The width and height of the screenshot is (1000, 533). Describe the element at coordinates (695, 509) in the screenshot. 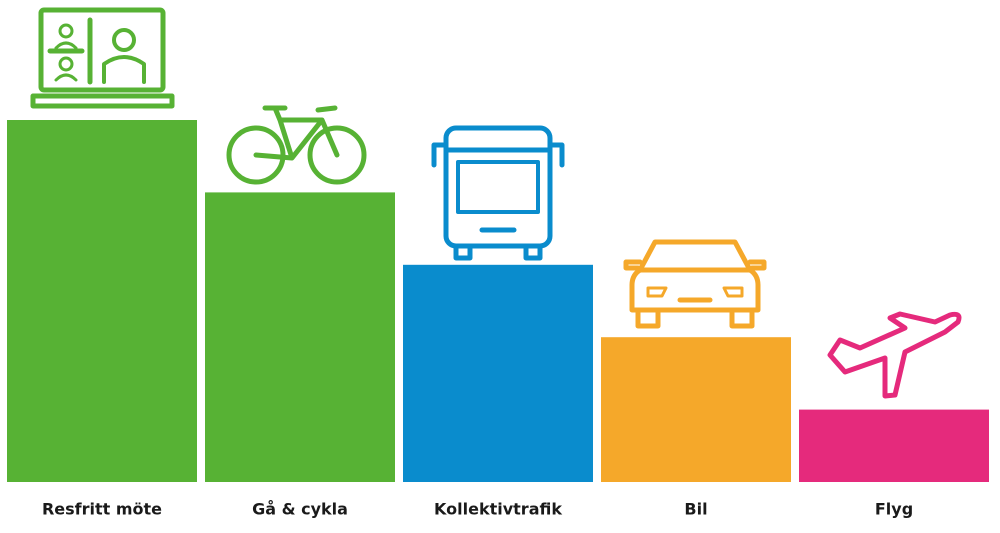

I see `x-tick-label: Bil` at that location.